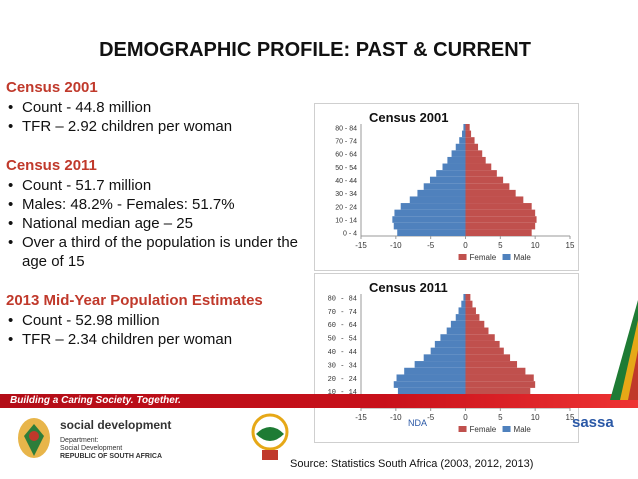 This screenshot has width=638, height=479. I want to click on section-heading-2011: Census 2011, so click(51, 165).